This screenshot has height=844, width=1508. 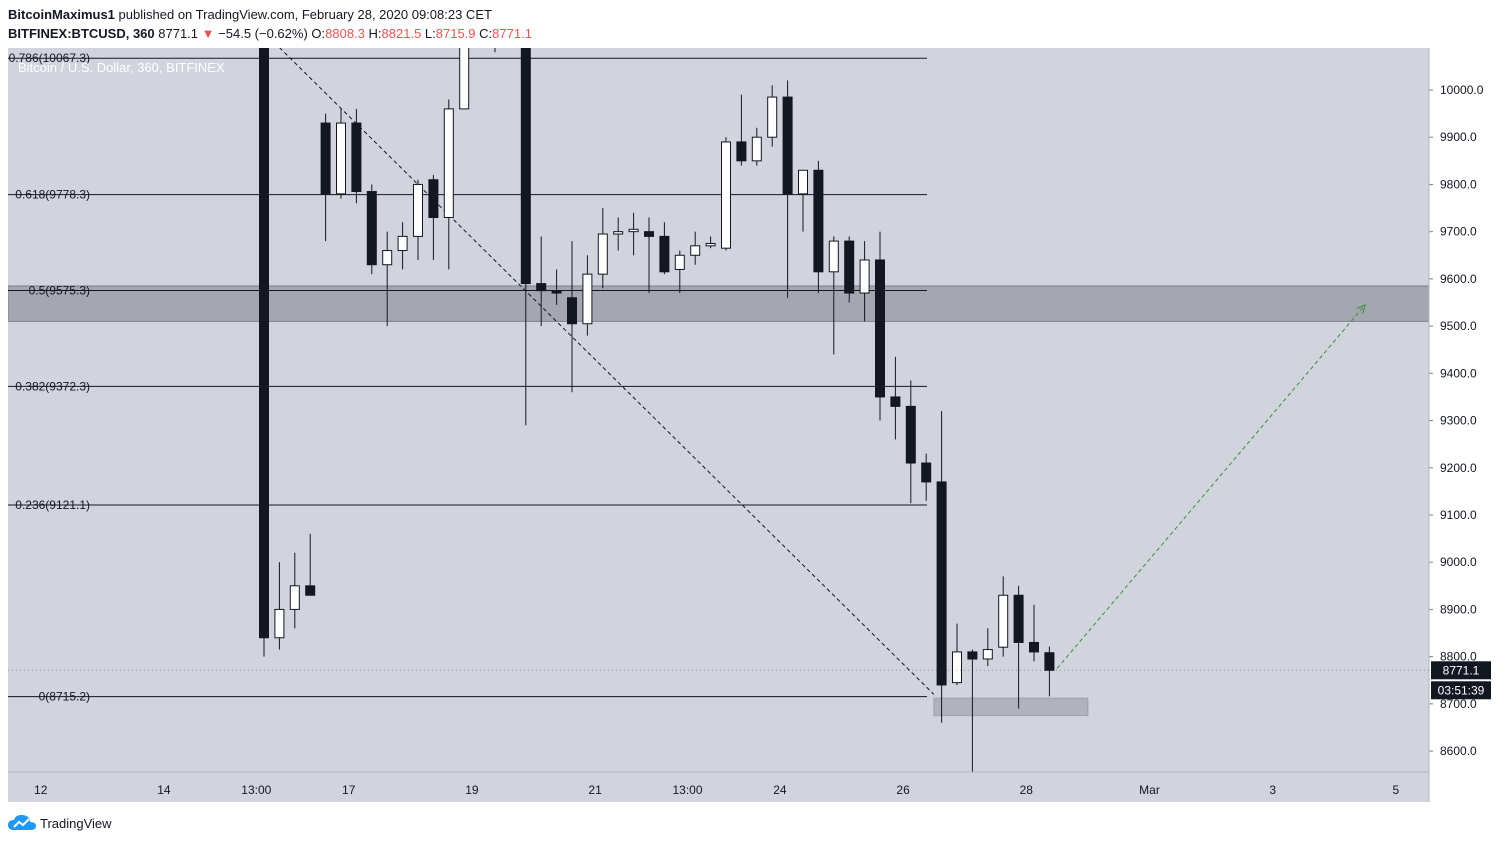 What do you see at coordinates (754, 787) in the screenshot?
I see `x-axis` at bounding box center [754, 787].